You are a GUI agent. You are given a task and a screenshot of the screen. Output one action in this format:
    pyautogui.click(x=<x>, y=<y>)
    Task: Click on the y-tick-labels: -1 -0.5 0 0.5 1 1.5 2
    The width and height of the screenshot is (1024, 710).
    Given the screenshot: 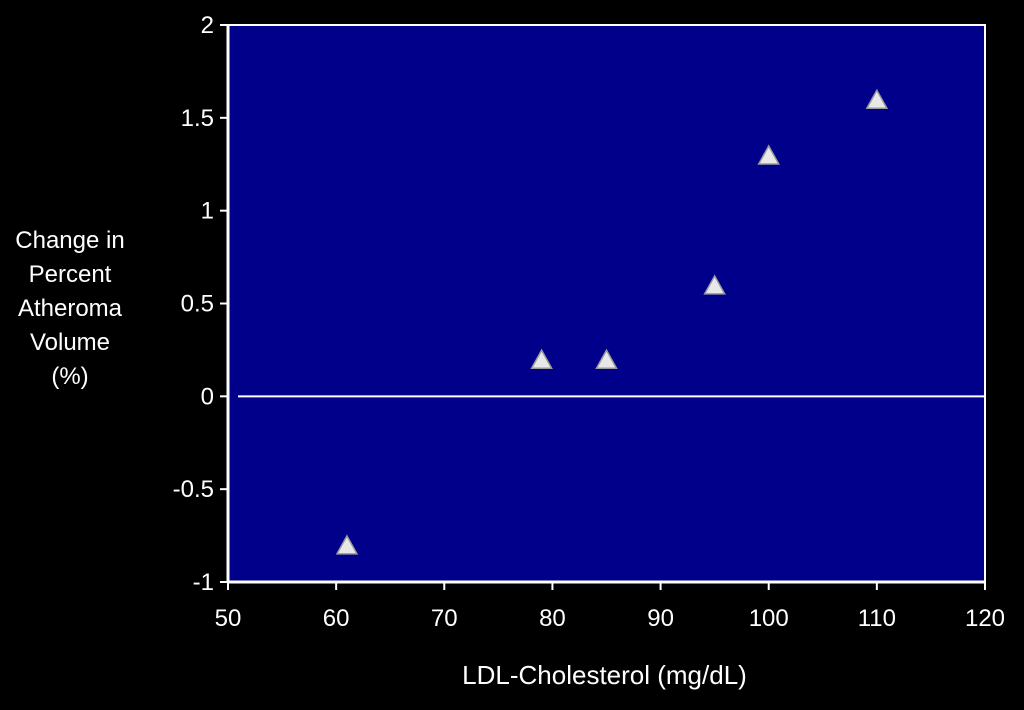 What is the action you would take?
    pyautogui.click(x=193, y=304)
    